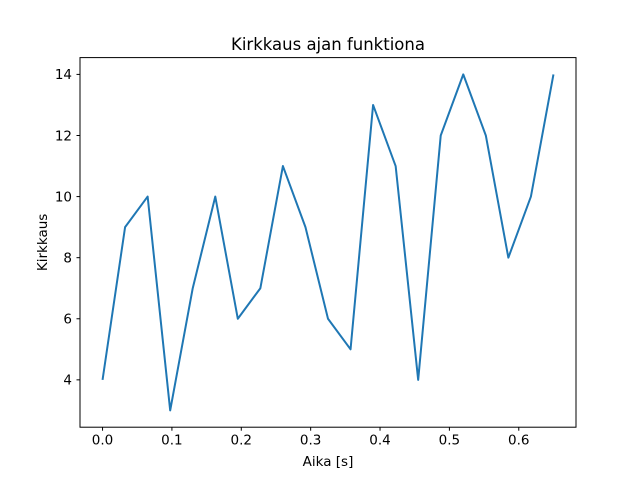 The image size is (640, 480). What do you see at coordinates (43, 242) in the screenshot?
I see `y-axis-label: Kirkkaus` at bounding box center [43, 242].